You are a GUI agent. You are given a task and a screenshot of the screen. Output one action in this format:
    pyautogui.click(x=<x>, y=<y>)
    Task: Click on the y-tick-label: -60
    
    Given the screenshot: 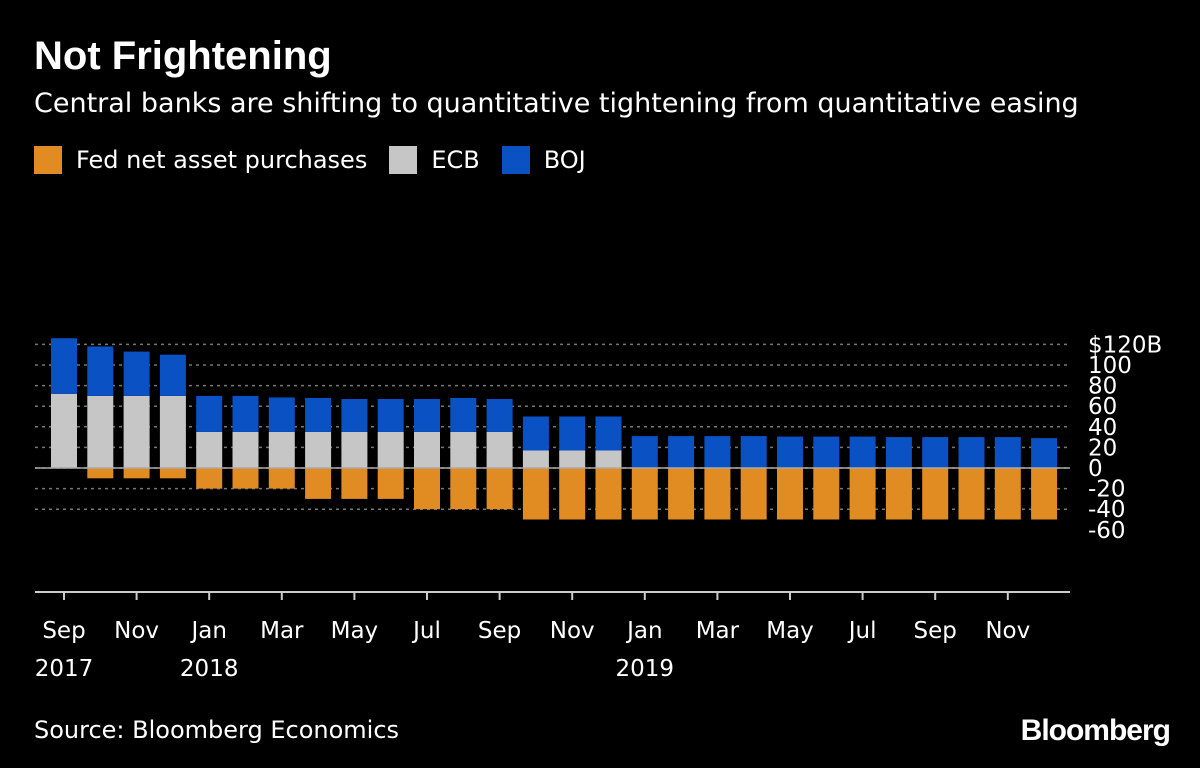 What is the action you would take?
    pyautogui.click(x=1107, y=531)
    